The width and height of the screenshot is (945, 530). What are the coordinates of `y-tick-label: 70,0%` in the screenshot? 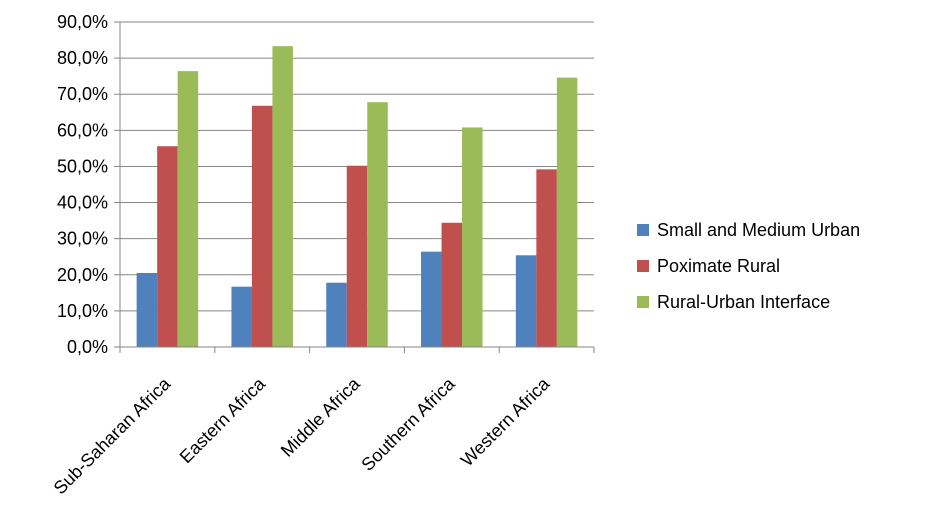 It's located at (82, 94).